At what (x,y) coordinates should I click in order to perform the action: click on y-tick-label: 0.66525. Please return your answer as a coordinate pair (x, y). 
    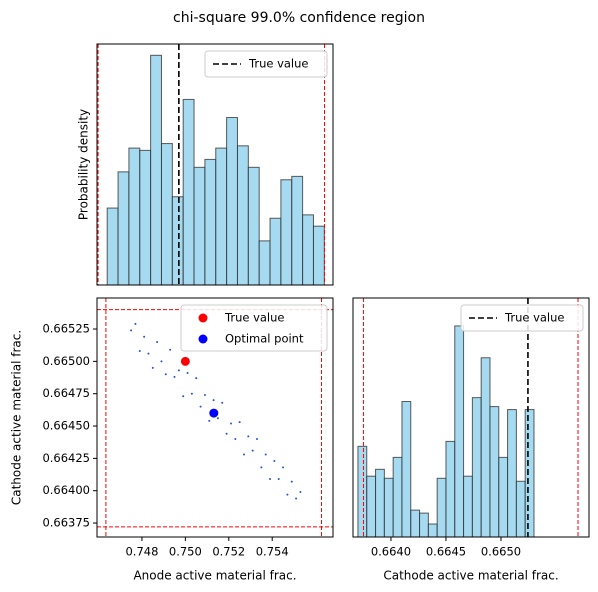
    Looking at the image, I should click on (66, 329).